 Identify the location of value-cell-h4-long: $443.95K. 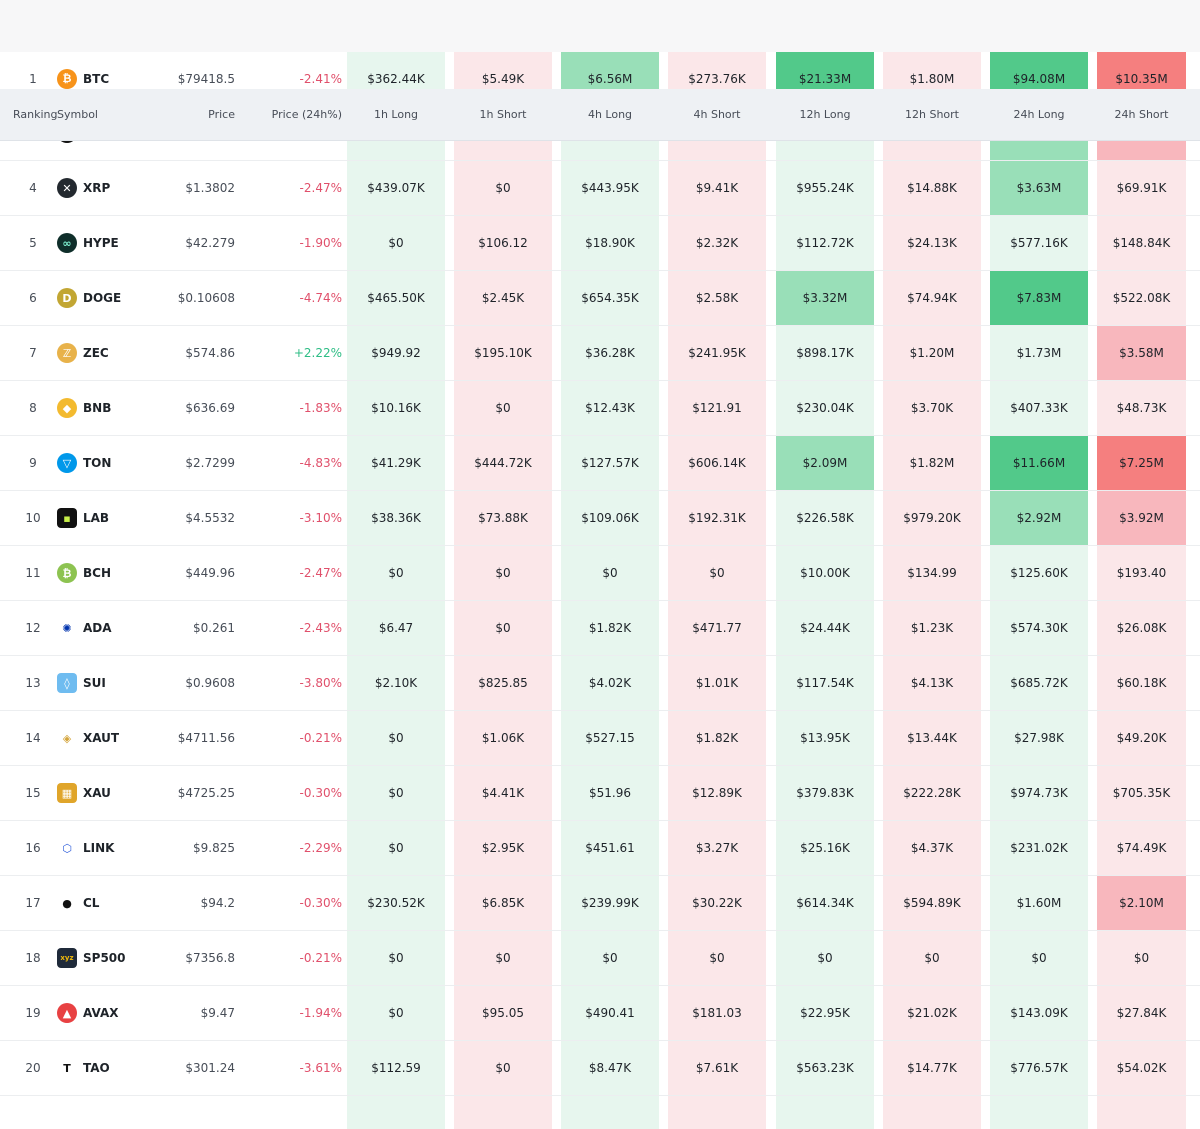
(610, 188).